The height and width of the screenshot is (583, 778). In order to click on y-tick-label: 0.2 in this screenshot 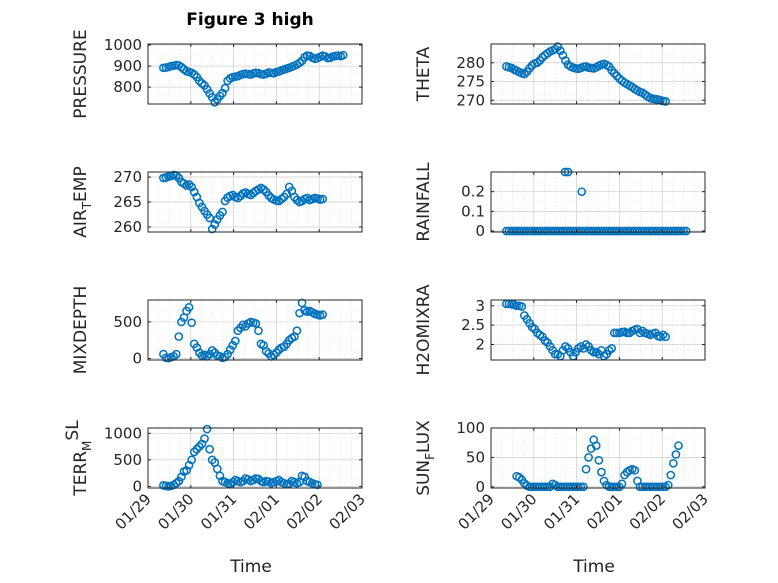, I will do `click(473, 192)`.